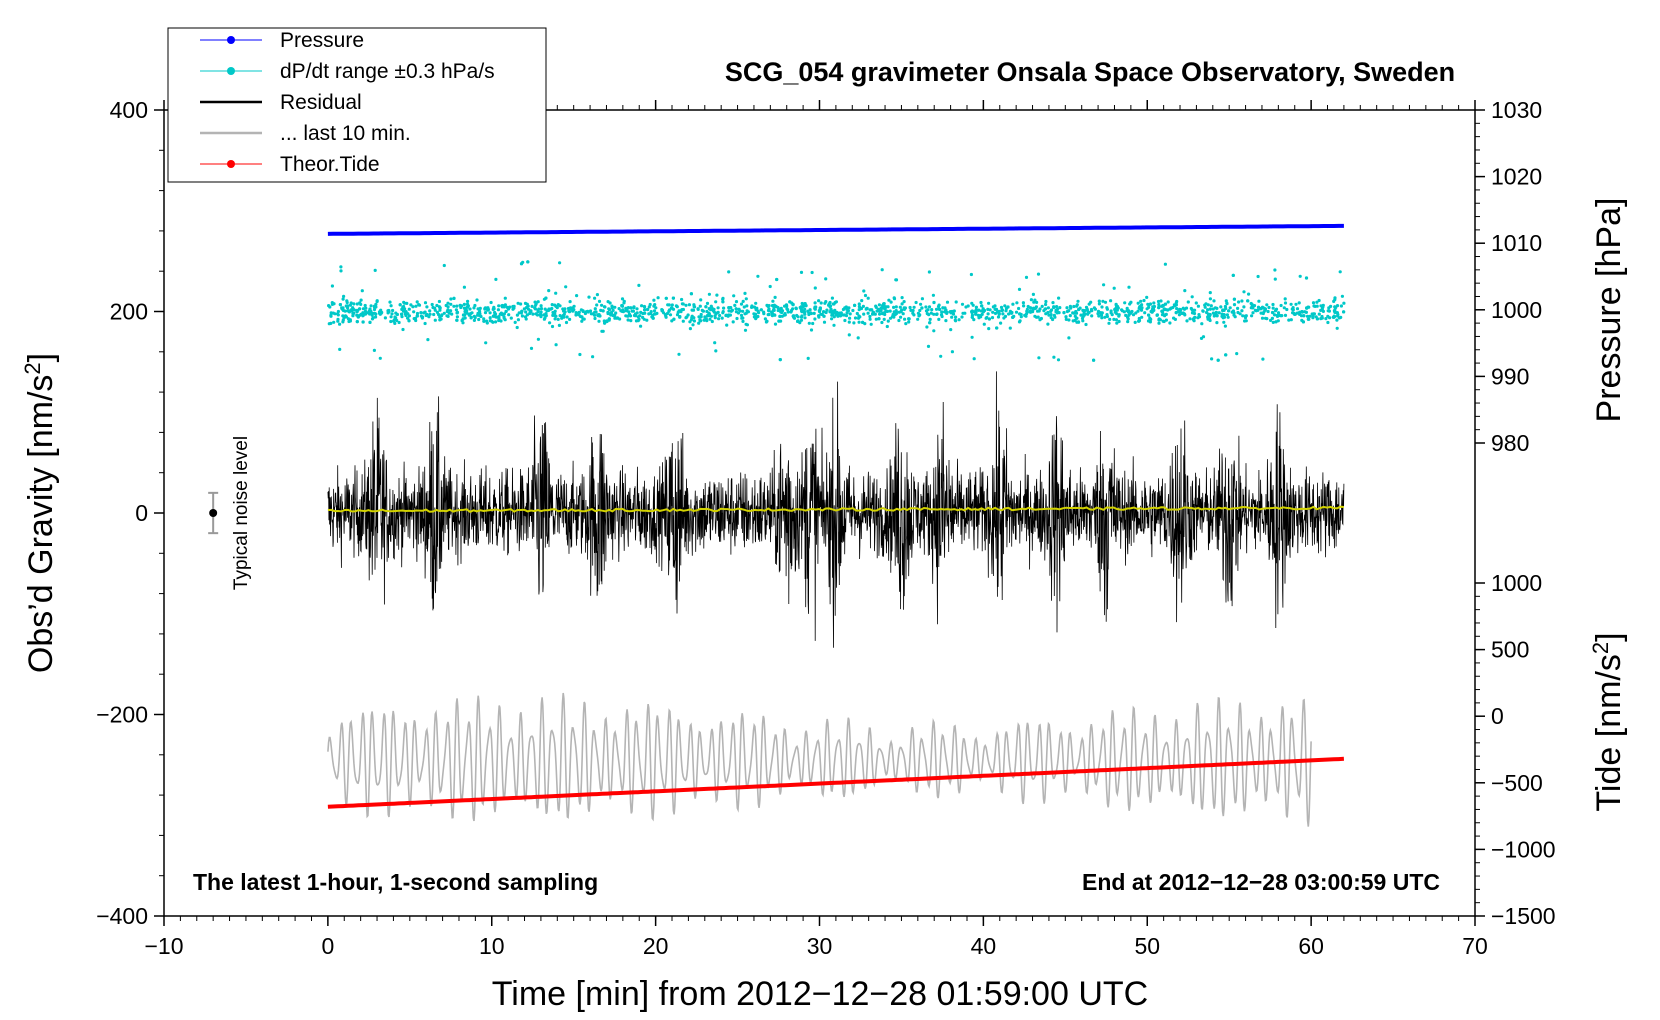  Describe the element at coordinates (321, 102) in the screenshot. I see `legend-label: Residual` at that location.